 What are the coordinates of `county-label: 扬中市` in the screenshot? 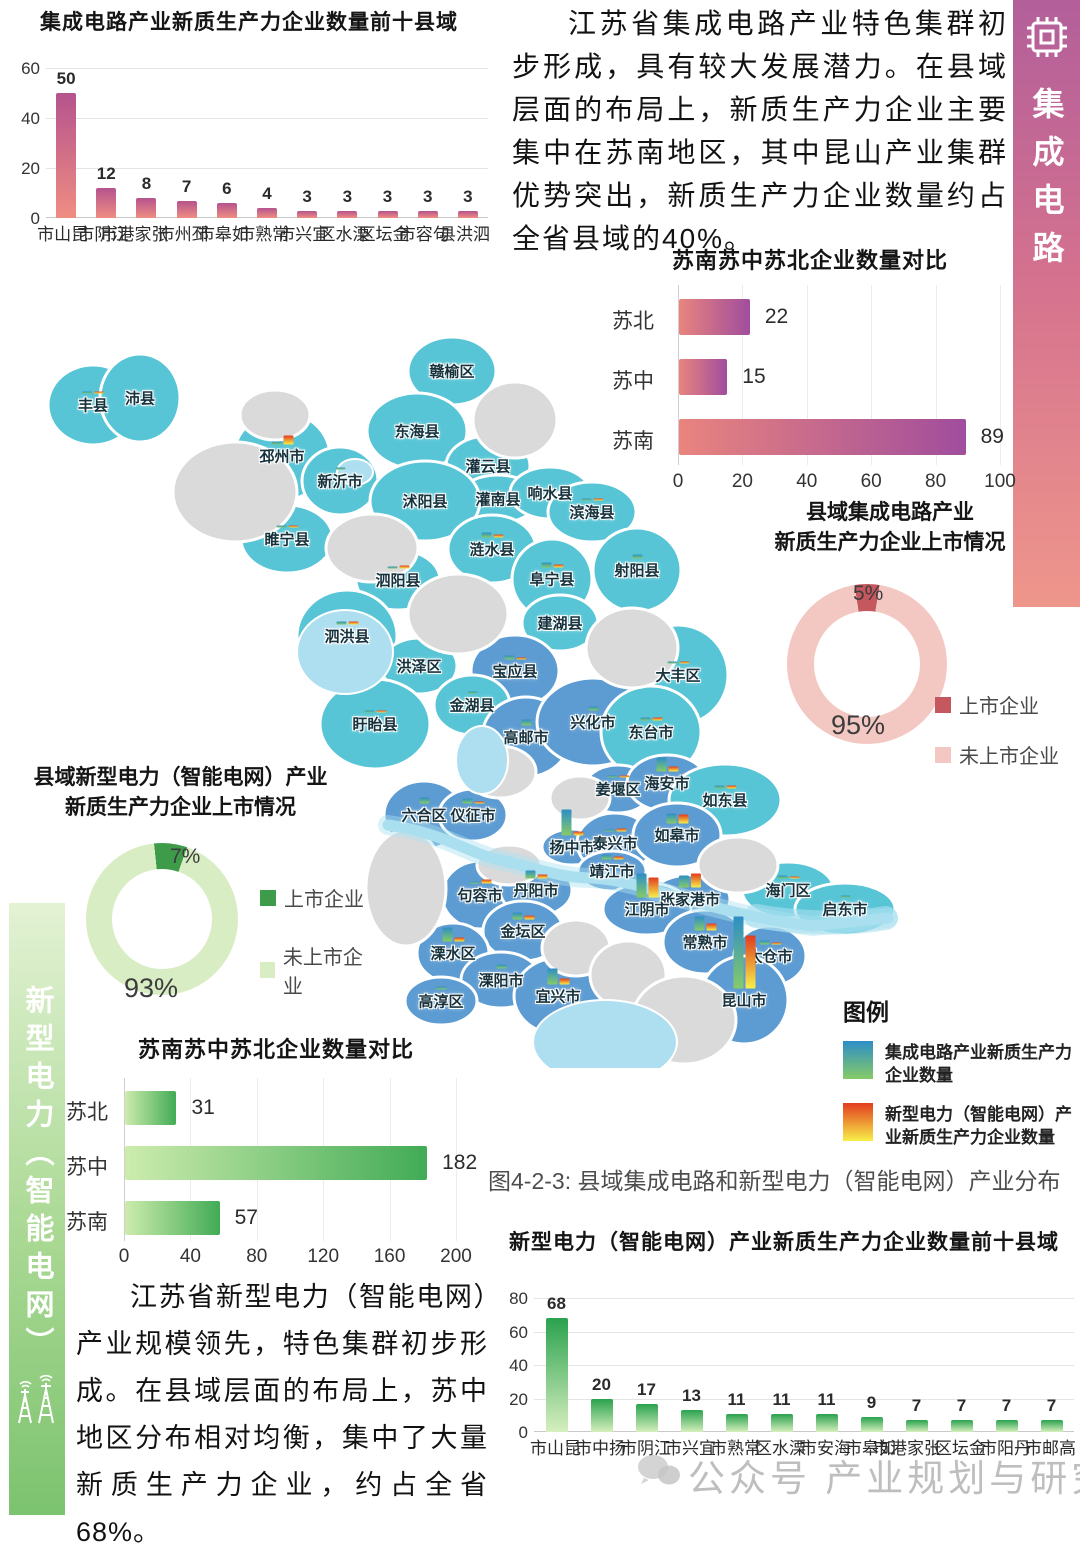 It's located at (572, 833).